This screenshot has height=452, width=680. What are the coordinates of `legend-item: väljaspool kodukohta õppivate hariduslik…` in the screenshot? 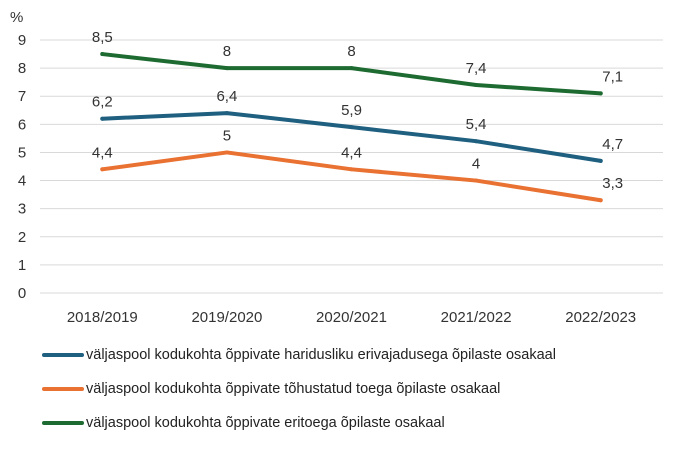 It's located at (299, 355).